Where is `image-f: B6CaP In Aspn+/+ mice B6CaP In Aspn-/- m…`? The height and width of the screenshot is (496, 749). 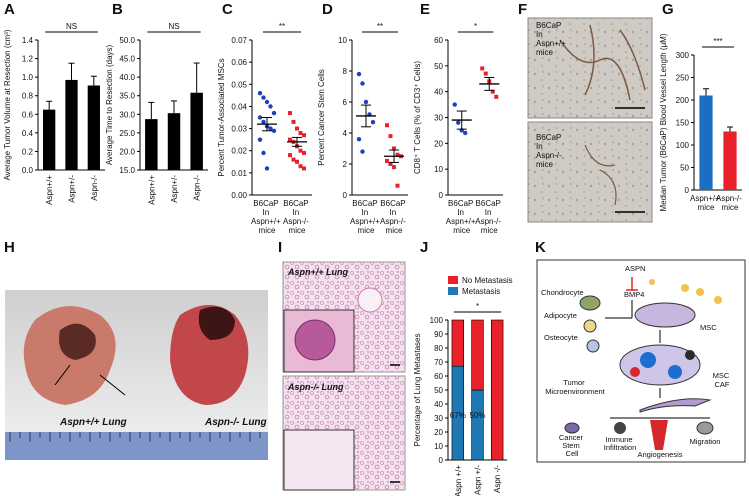 image-f: B6CaP In Aspn+/+ mice B6CaP In Aspn-/- m… is located at coordinates (590, 120).